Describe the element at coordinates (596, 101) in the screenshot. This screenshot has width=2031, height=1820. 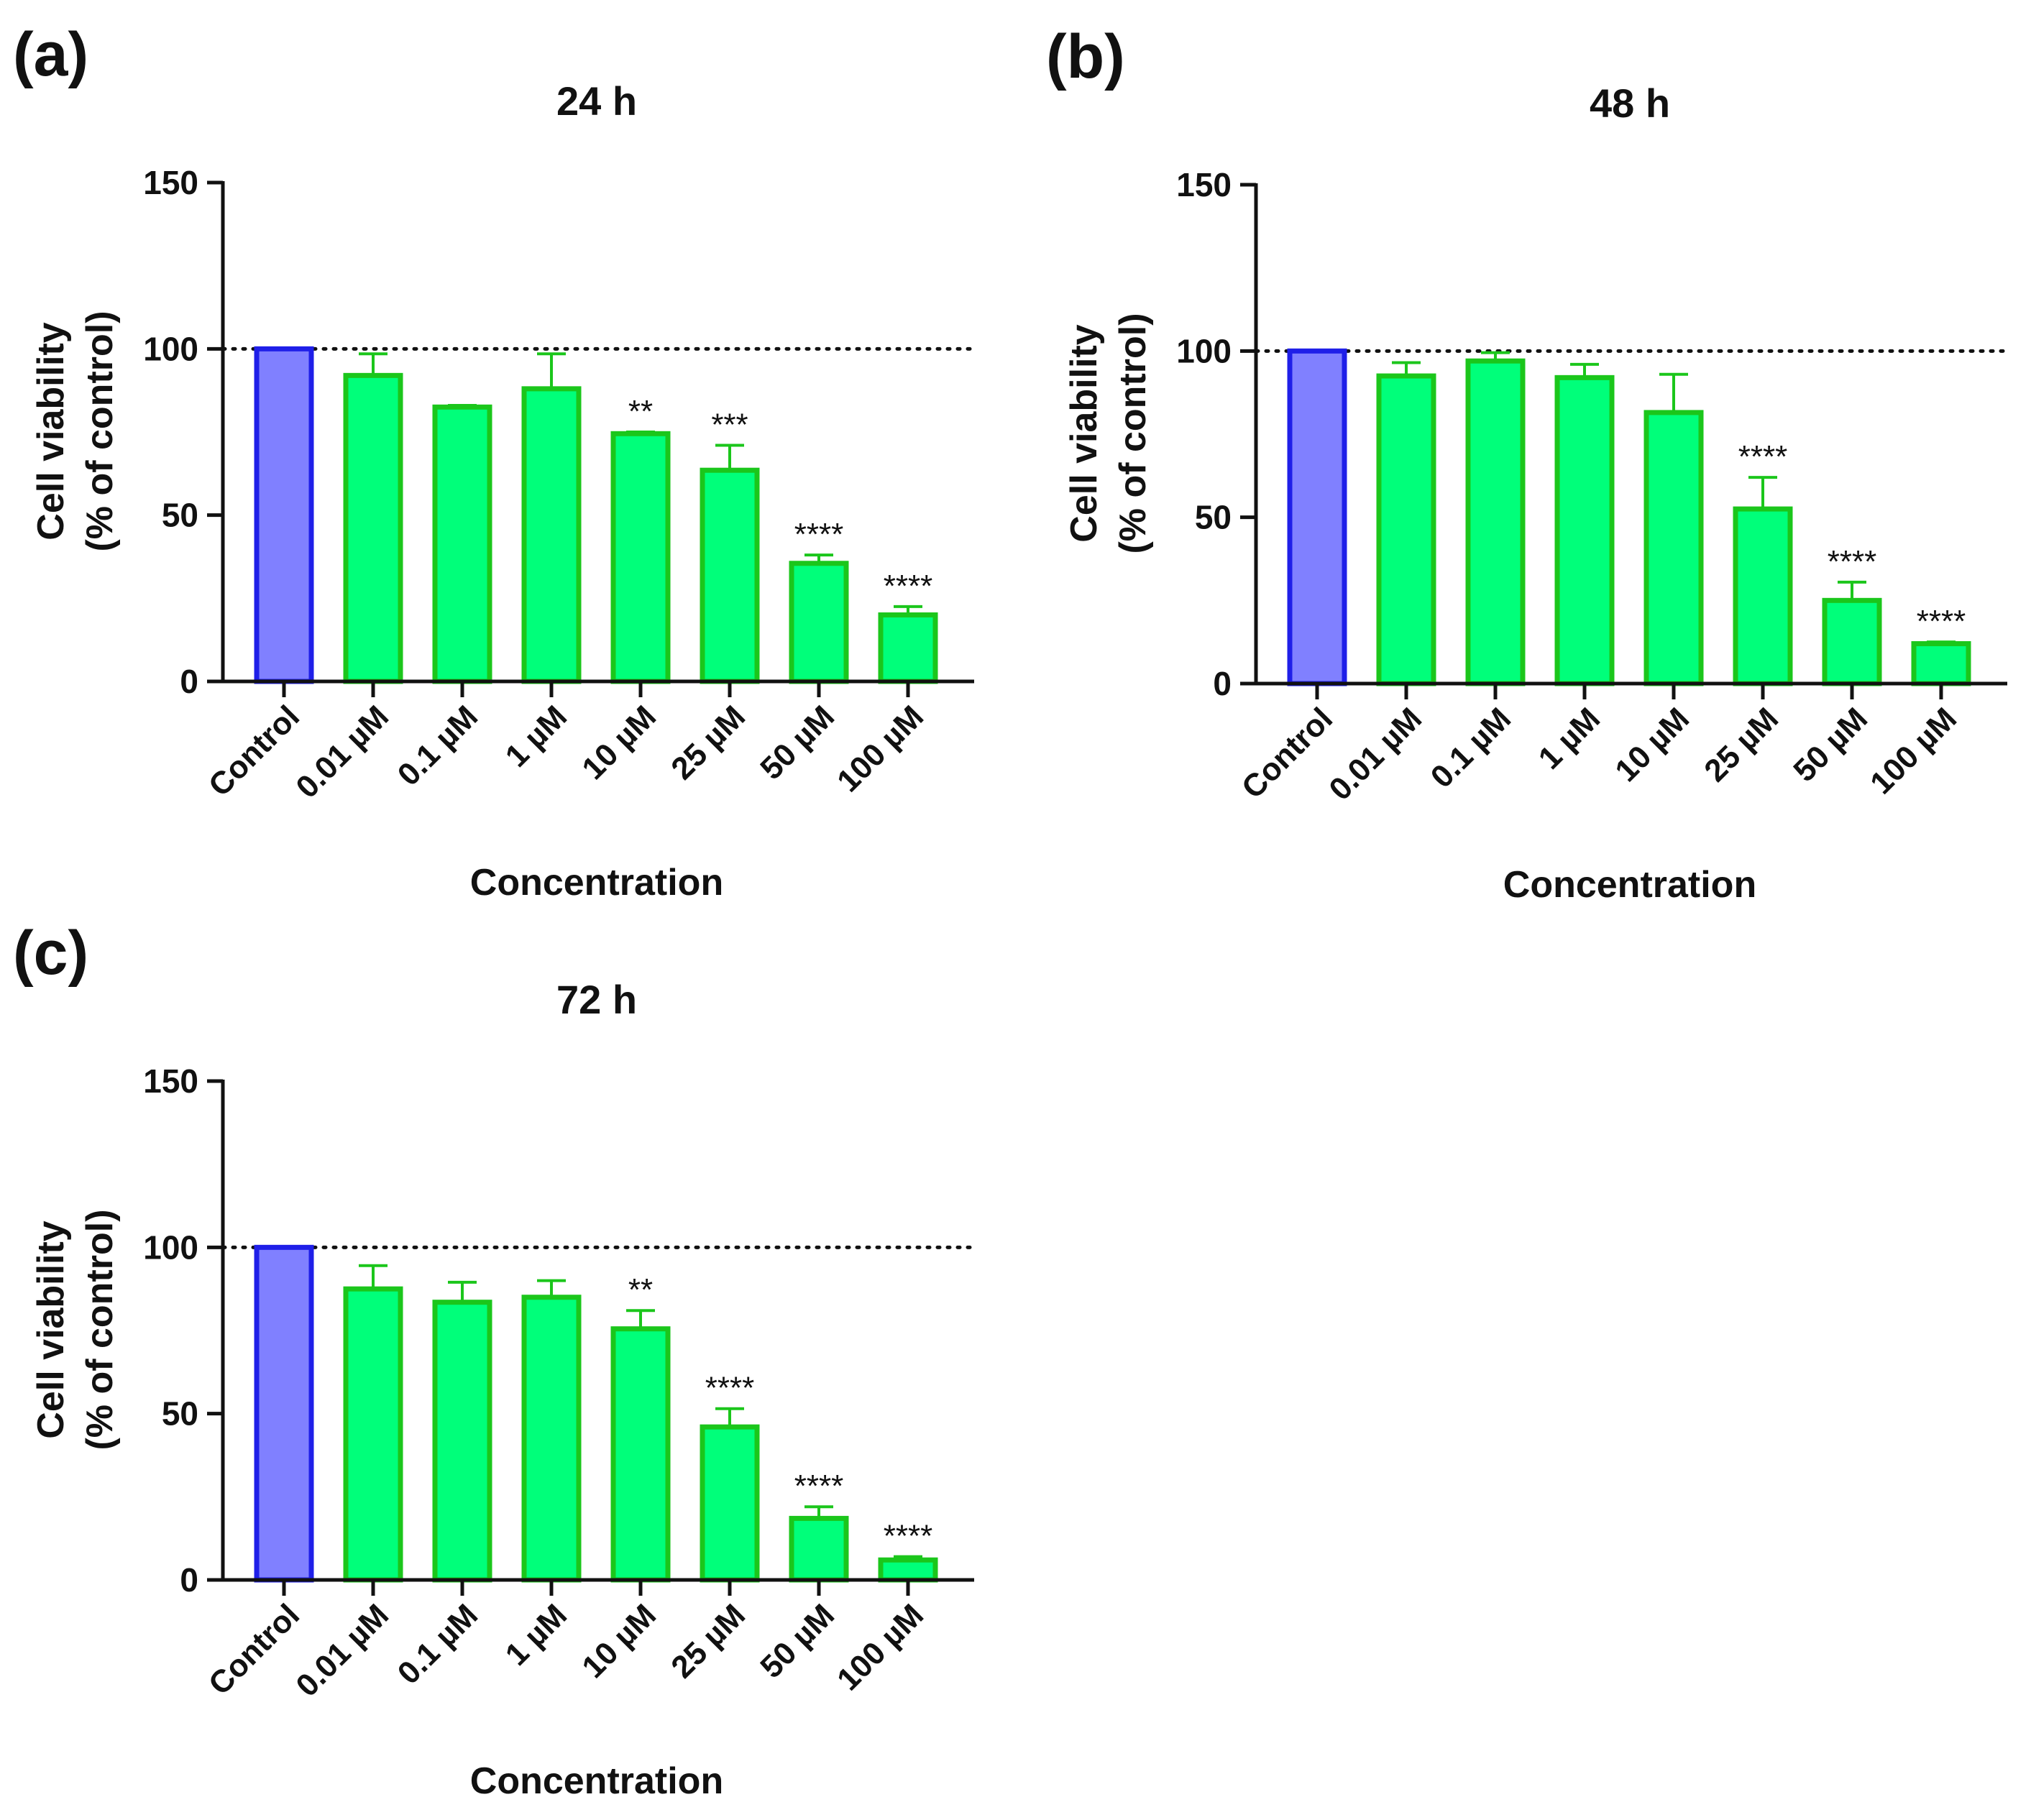
I see `chart-title: 24 h` at that location.